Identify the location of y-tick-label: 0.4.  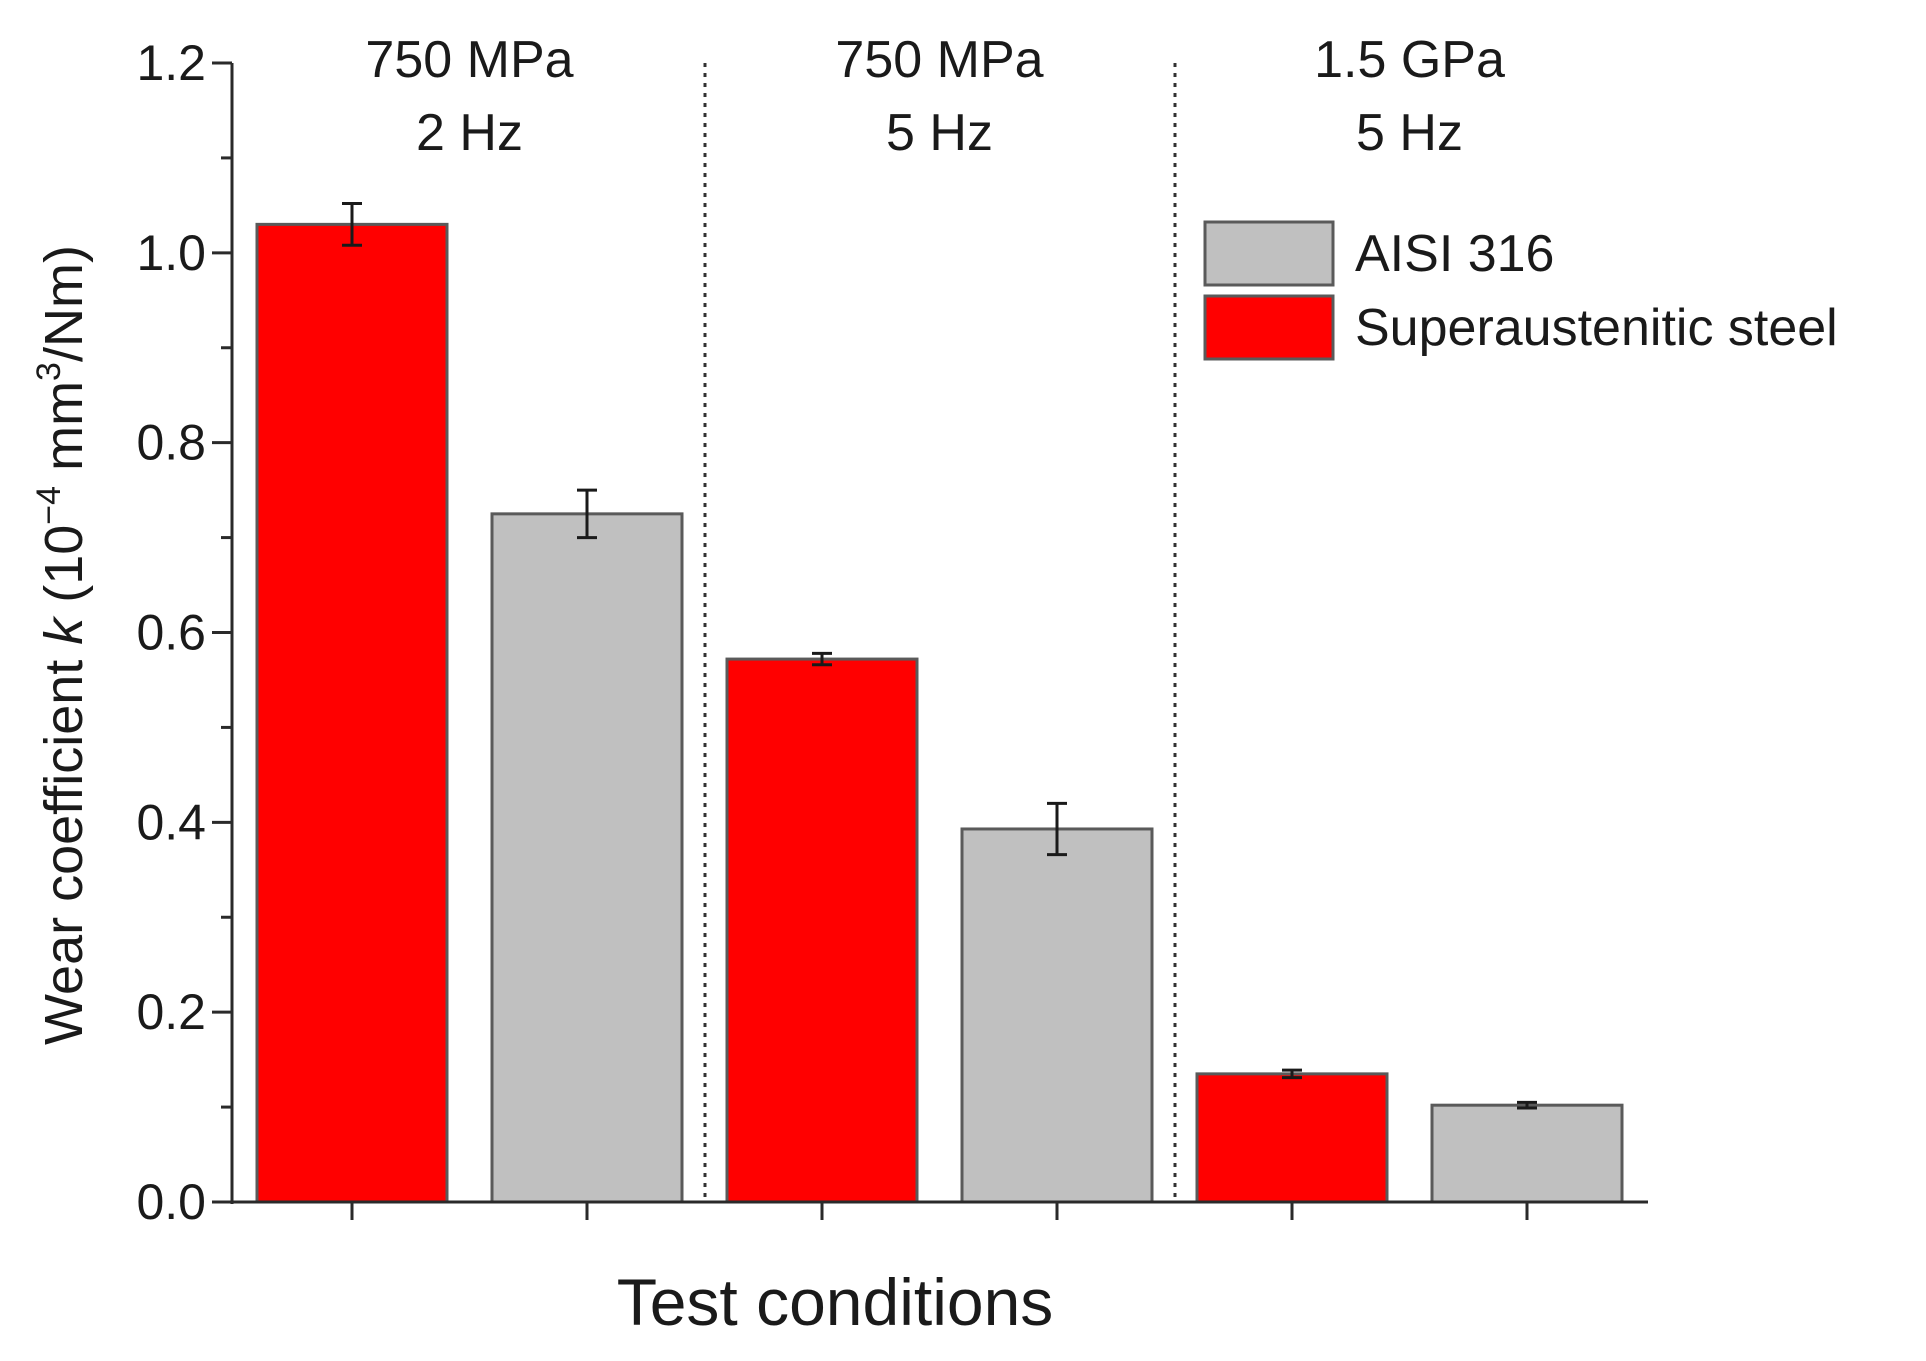
(171, 822).